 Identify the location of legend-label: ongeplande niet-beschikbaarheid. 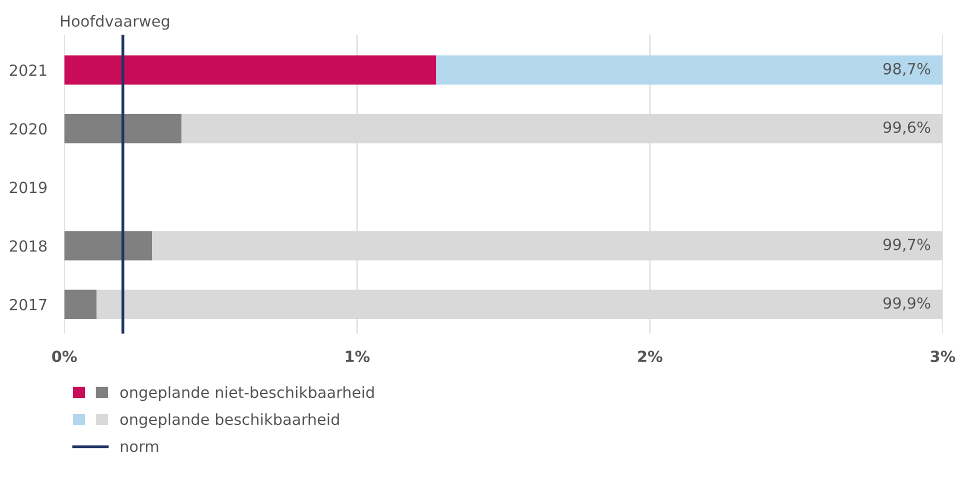
(247, 394).